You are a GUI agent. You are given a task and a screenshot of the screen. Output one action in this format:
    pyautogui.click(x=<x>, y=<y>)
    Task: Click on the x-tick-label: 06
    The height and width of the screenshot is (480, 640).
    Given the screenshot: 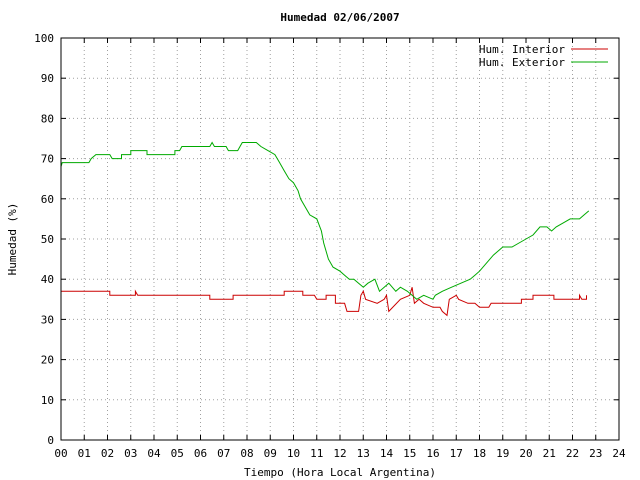 What is the action you would take?
    pyautogui.click(x=200, y=453)
    